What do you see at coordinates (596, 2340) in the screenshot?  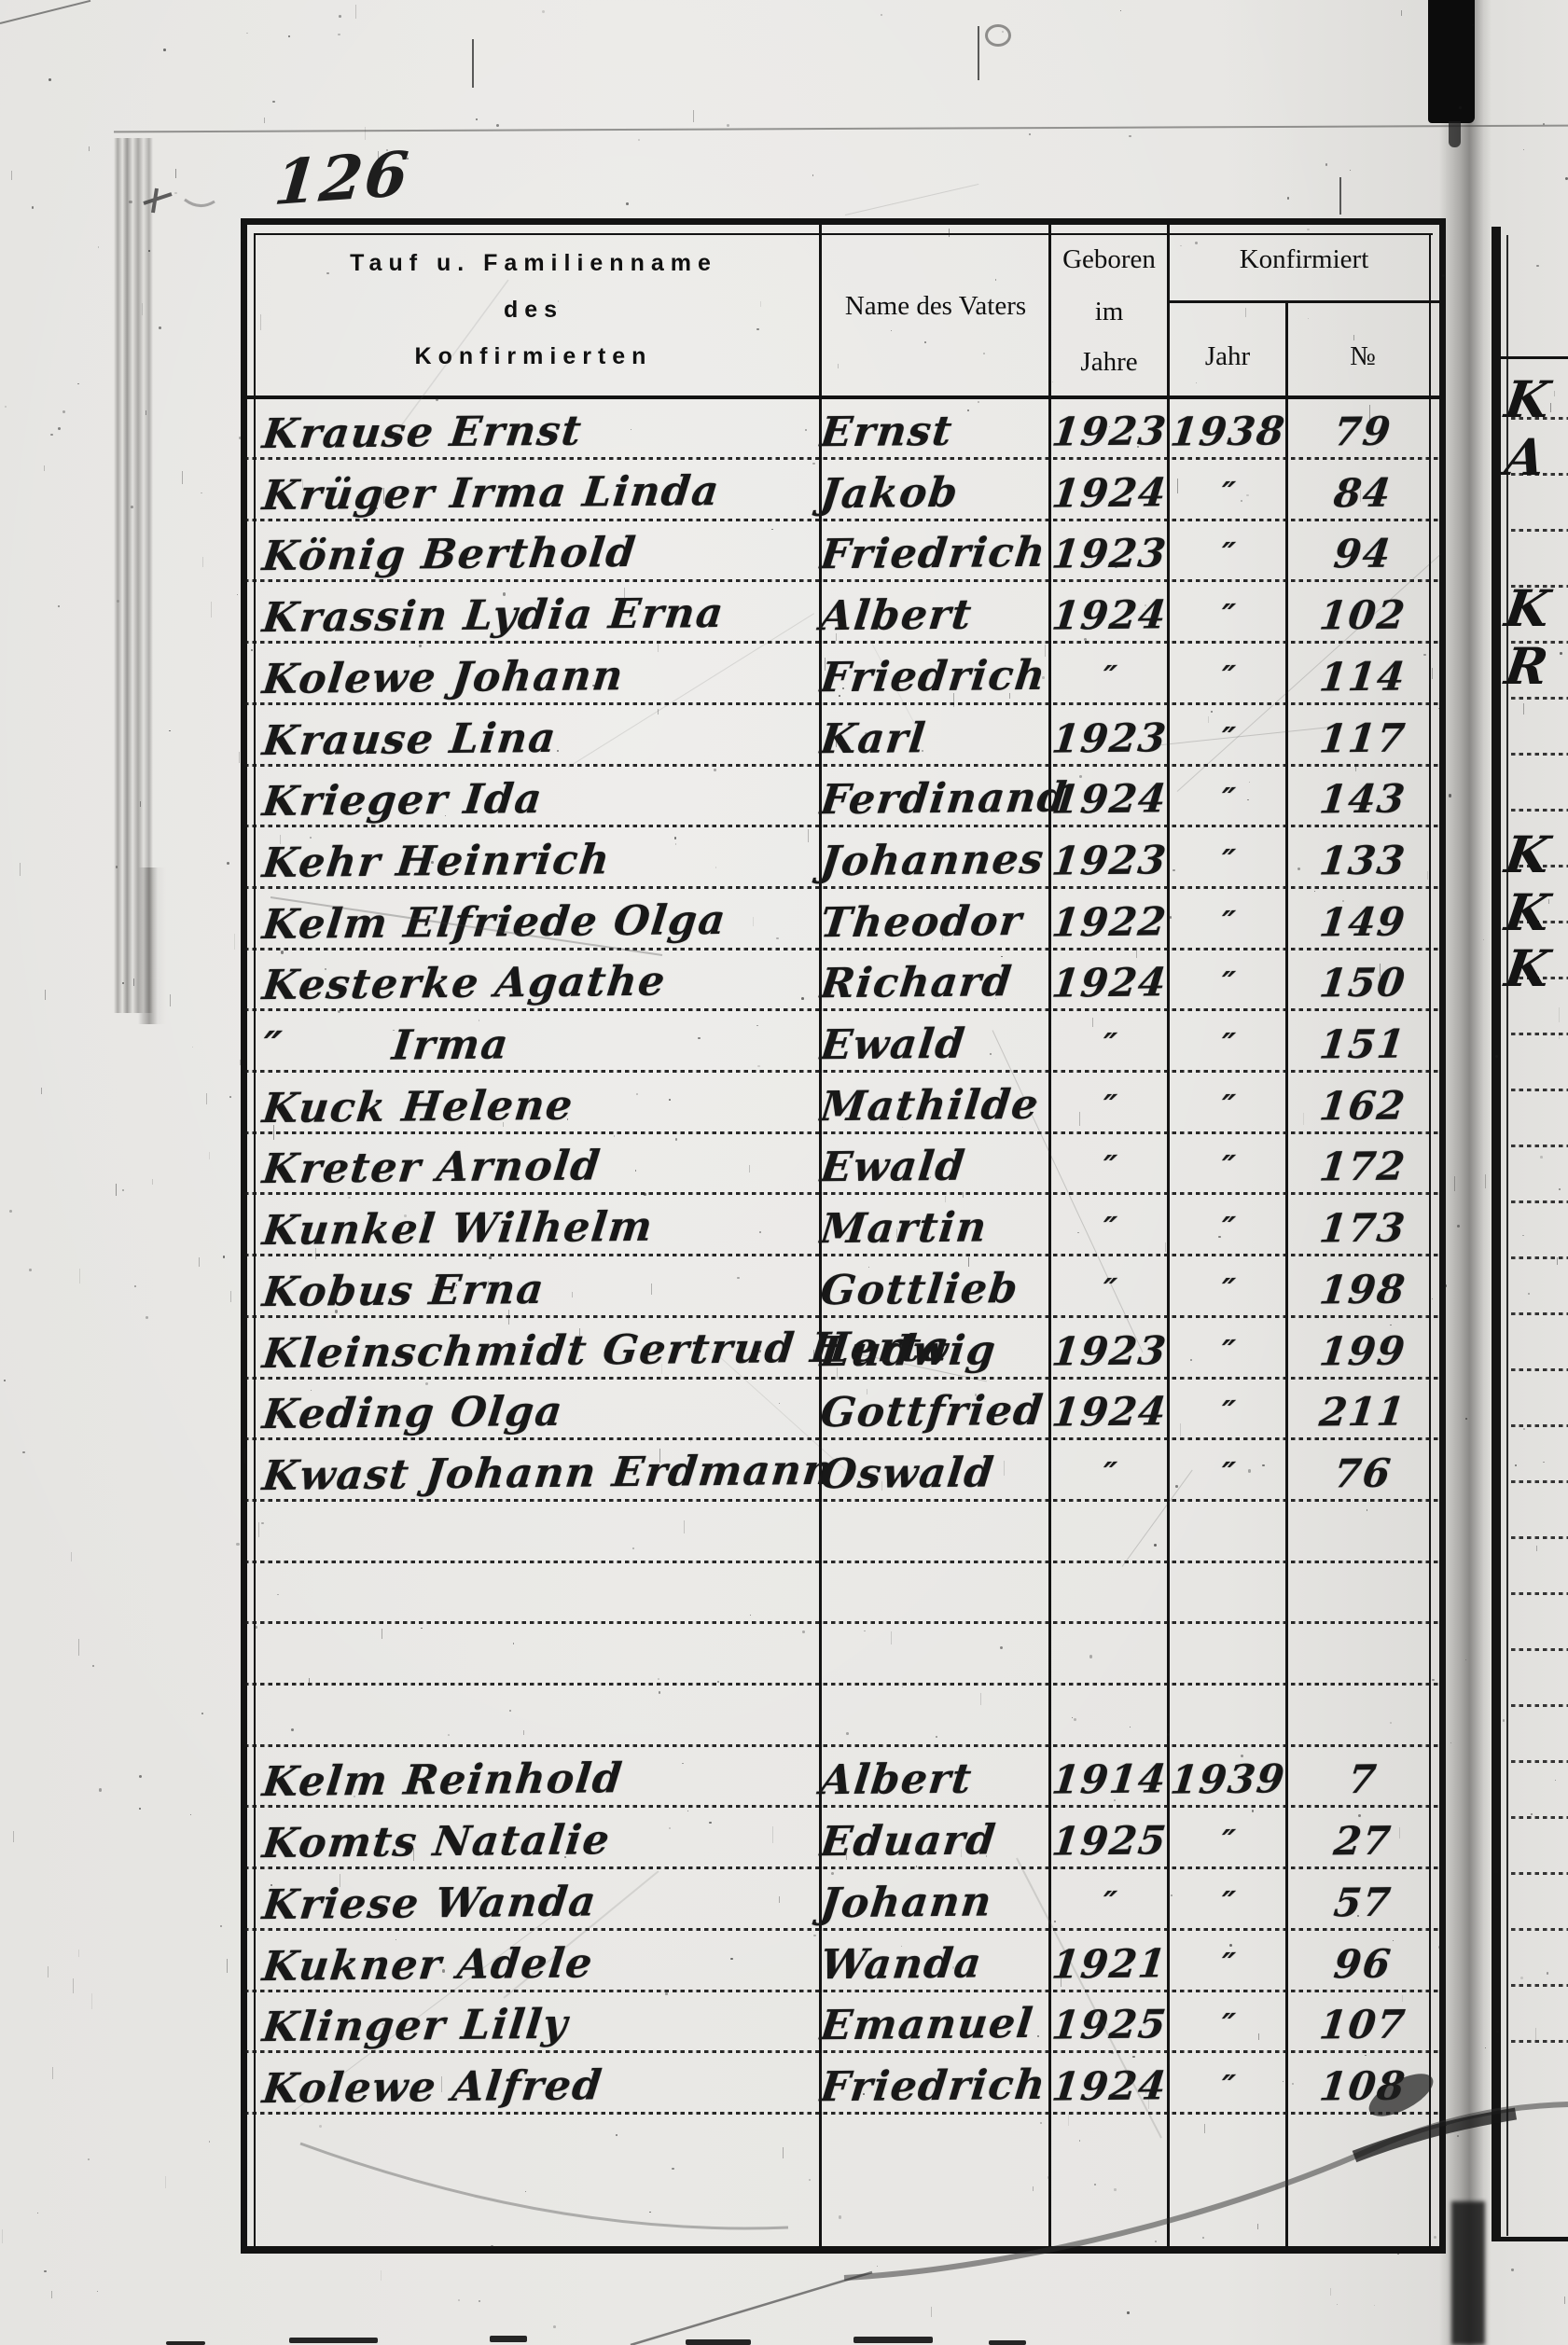 I see `bottom-edge-marks` at bounding box center [596, 2340].